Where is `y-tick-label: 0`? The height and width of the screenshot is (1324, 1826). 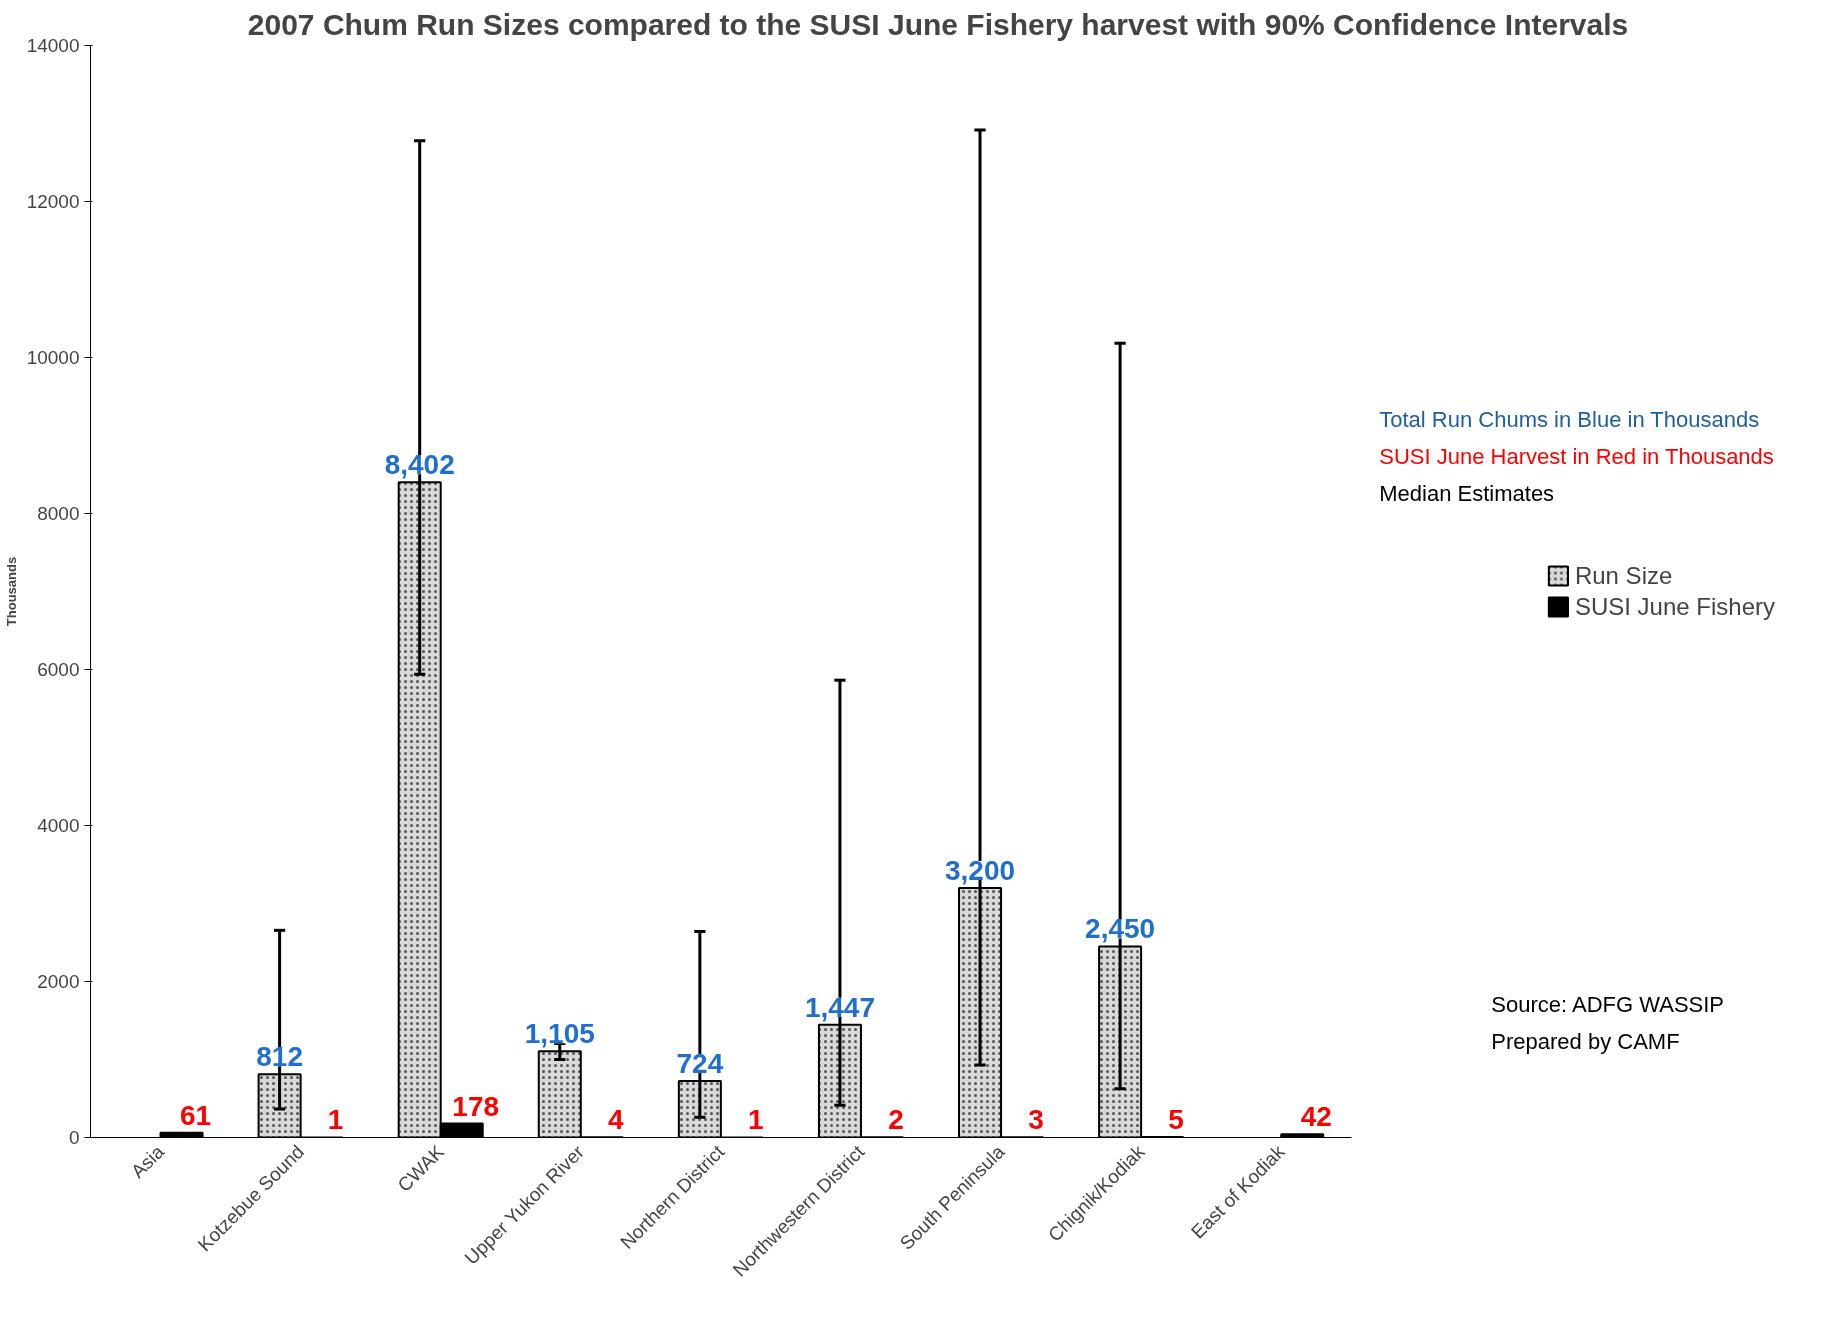
y-tick-label: 0 is located at coordinates (74, 1137).